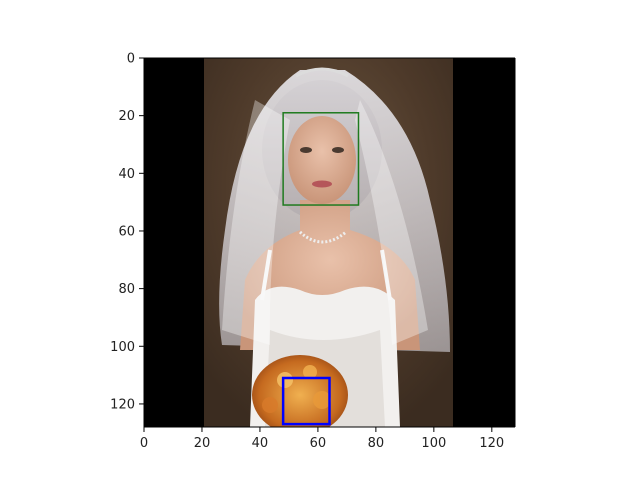  I want to click on y-tick-label: 0, so click(131, 59).